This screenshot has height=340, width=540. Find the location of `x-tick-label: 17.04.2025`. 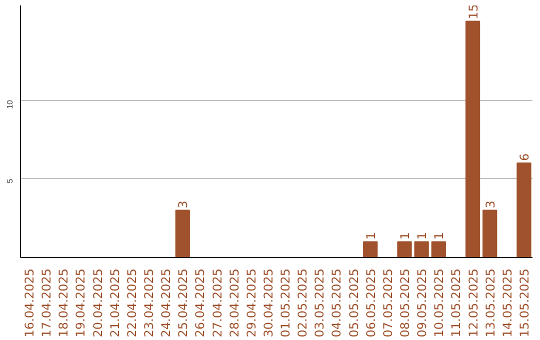

x-tick-label: 17.04.2025 is located at coordinates (47, 303).